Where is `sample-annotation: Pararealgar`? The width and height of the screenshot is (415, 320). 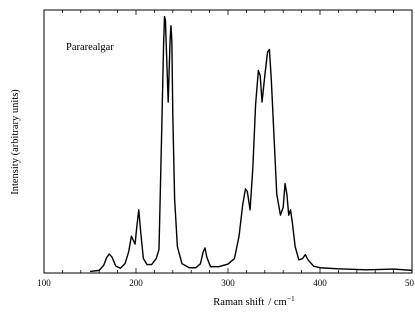
sample-annotation: Pararealgar is located at coordinates (90, 47).